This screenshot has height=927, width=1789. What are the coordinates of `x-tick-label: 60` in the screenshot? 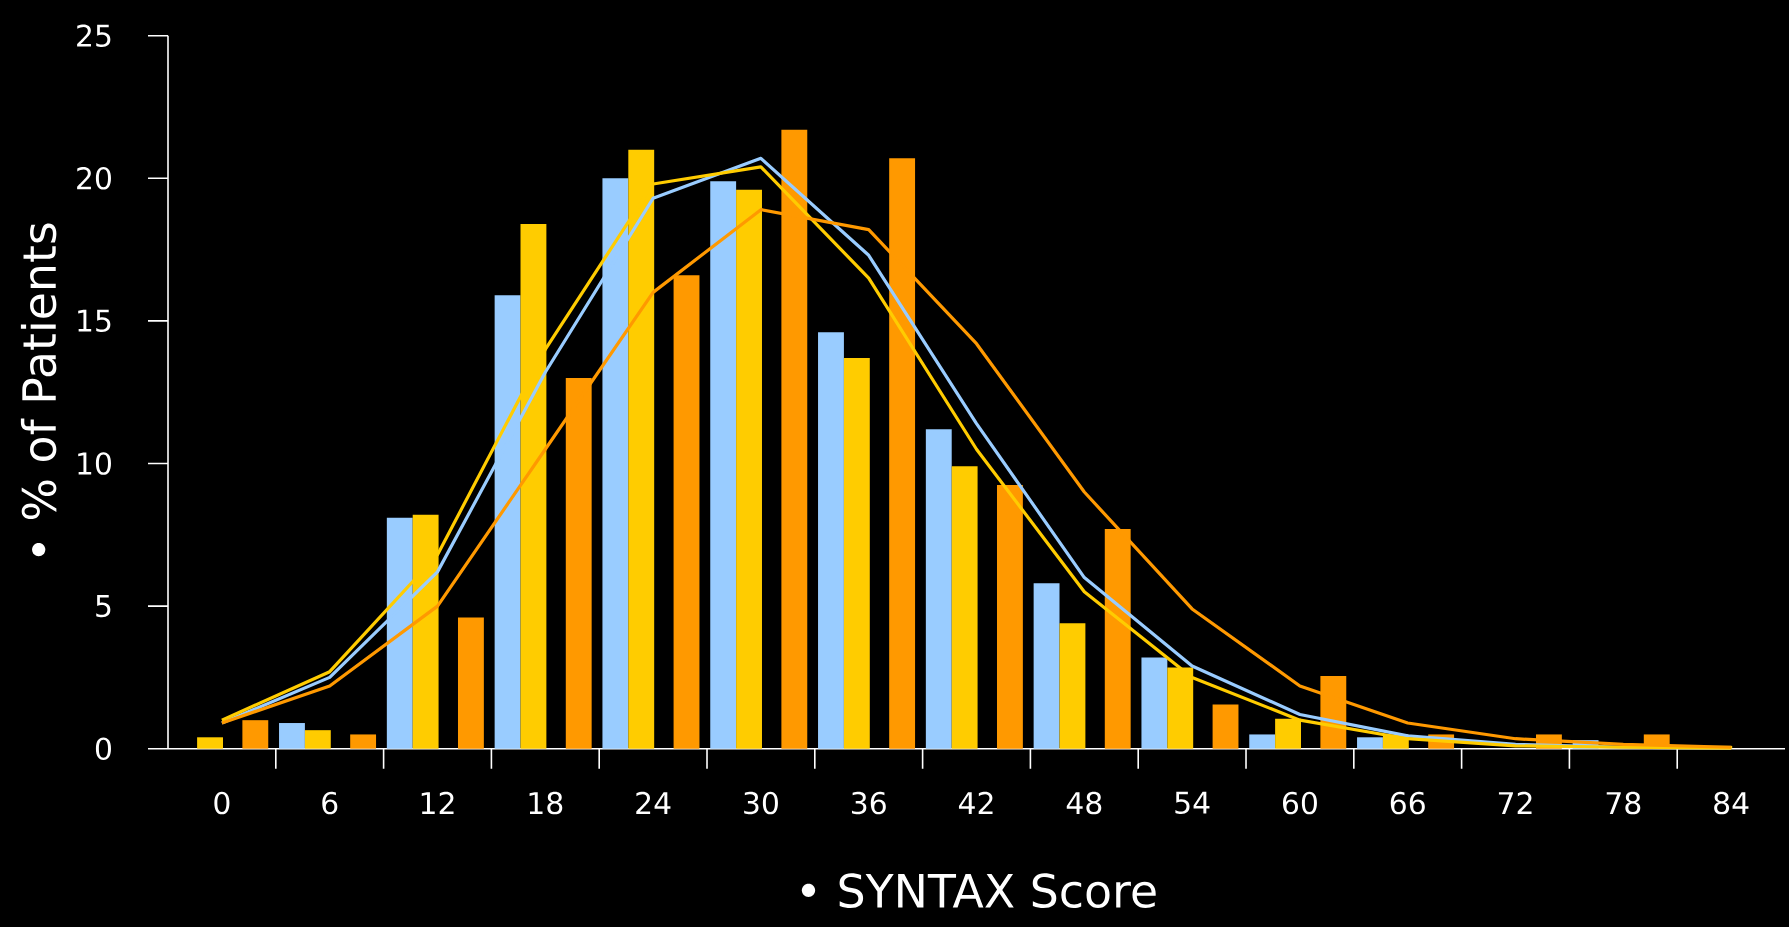 It's located at (1299, 803).